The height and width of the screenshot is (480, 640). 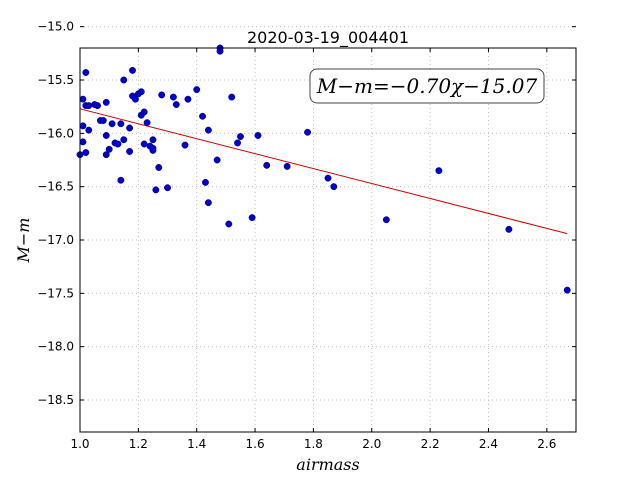 I want to click on y-tick-label: −15.0, so click(x=55, y=27).